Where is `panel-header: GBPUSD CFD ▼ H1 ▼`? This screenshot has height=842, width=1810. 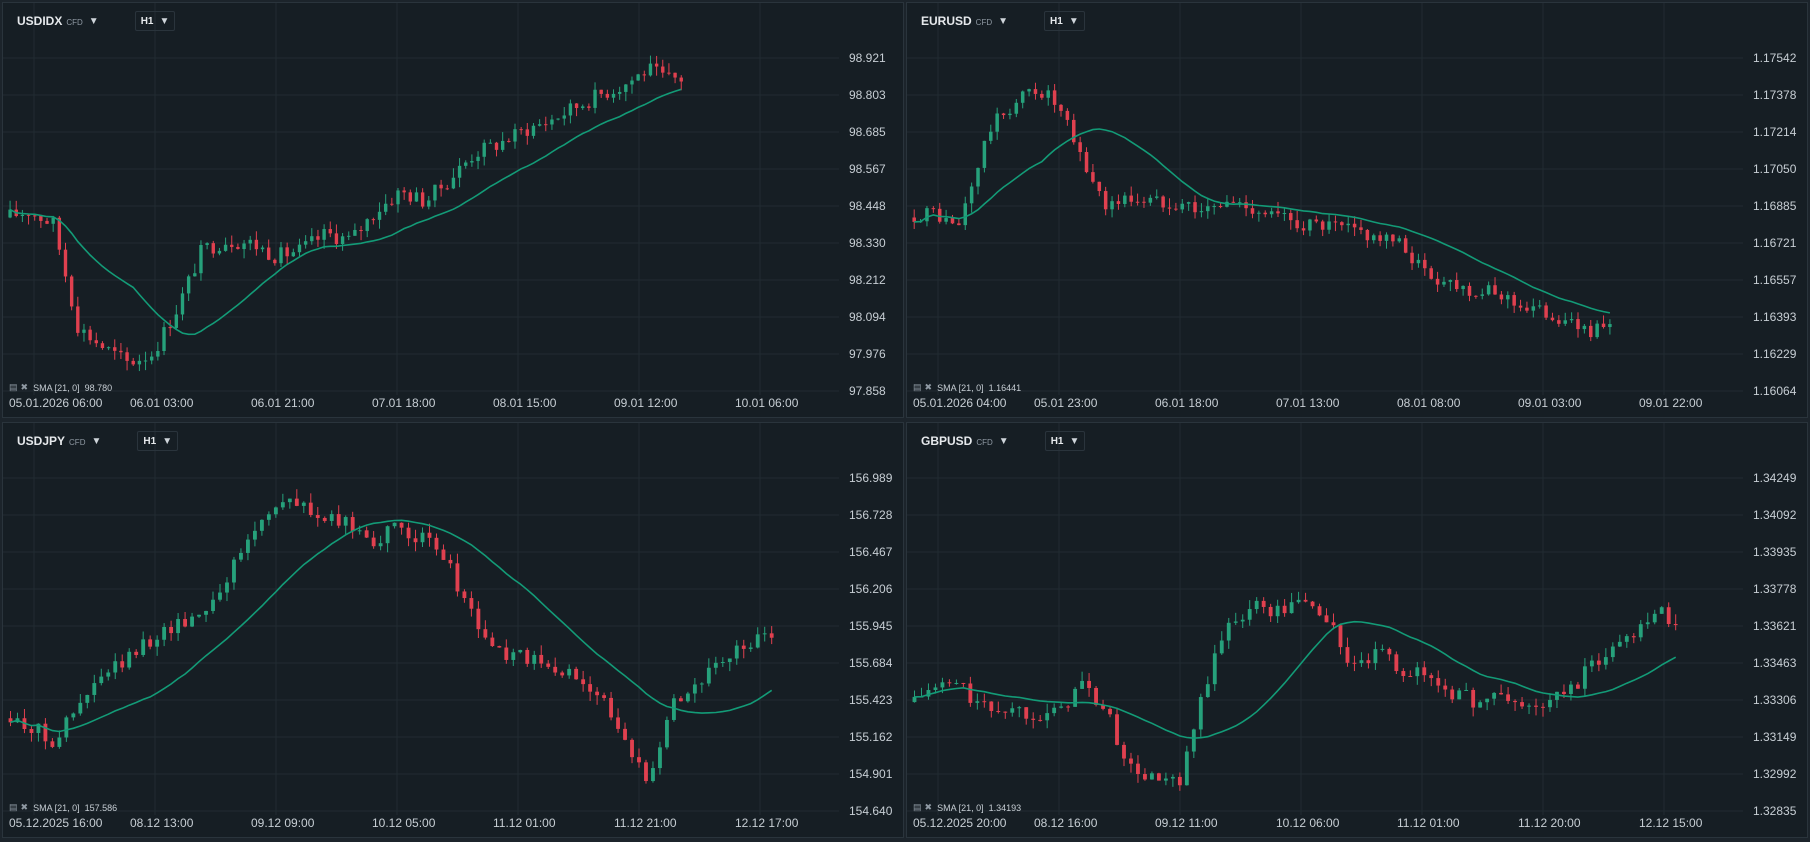
panel-header: GBPUSD CFD ▼ H1 ▼ is located at coordinates (1003, 441).